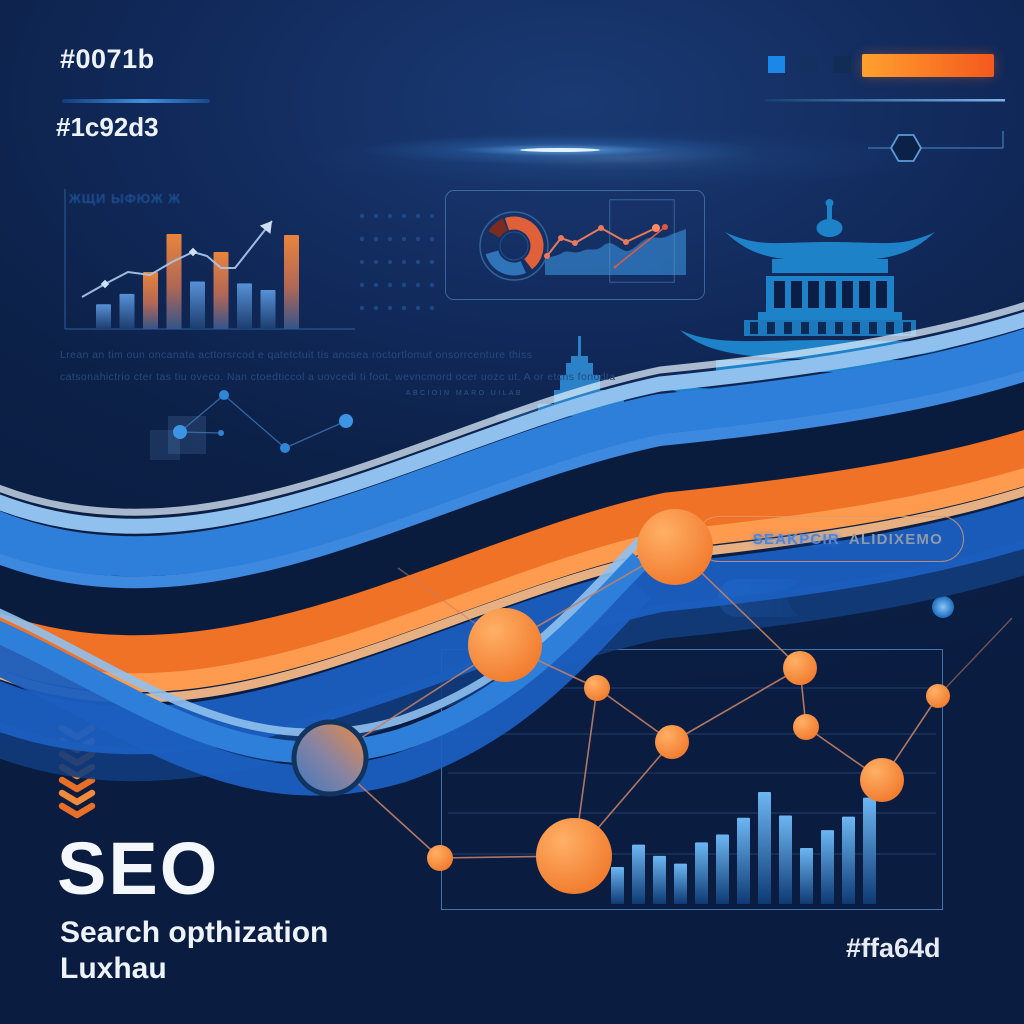 The image size is (1024, 1024). Describe the element at coordinates (136, 101) in the screenshot. I see `accent-underline` at that location.